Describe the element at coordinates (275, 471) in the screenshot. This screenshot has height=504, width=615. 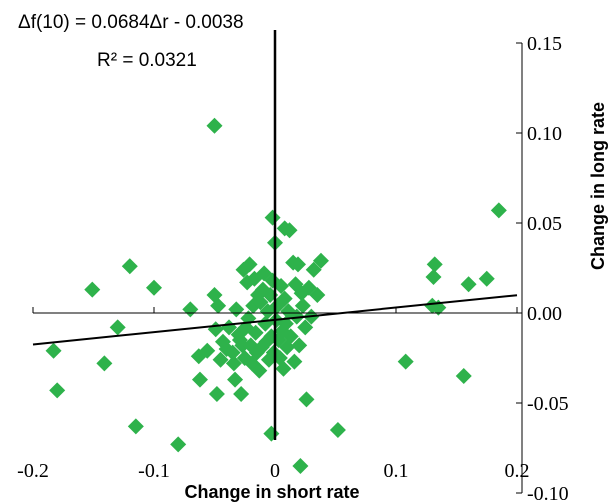
I see `x-tick-label: 0` at that location.